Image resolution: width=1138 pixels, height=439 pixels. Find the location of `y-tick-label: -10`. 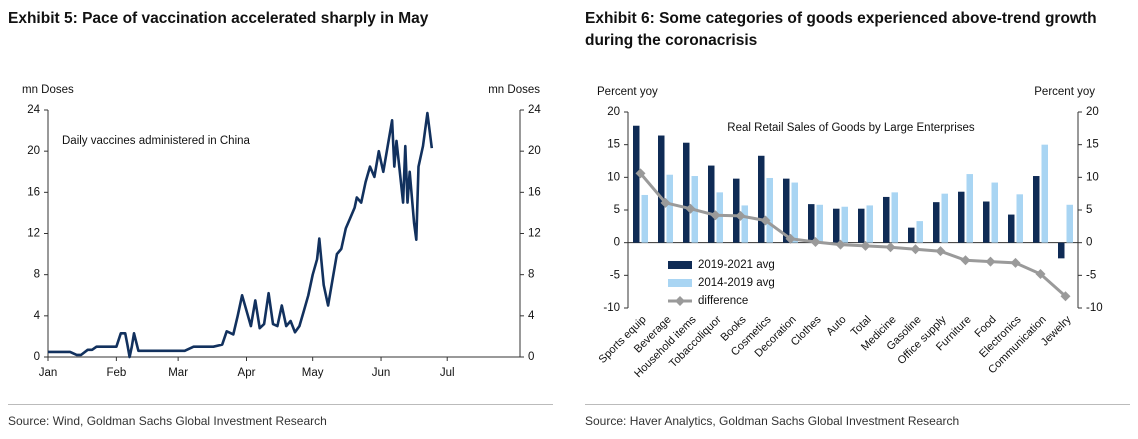

y-tick-label: -10 is located at coordinates (611, 308).